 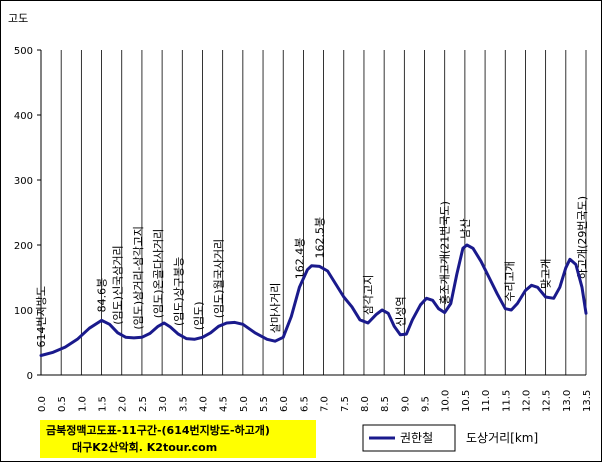 I want to click on x-tick-label: 13.0, so click(x=567, y=401).